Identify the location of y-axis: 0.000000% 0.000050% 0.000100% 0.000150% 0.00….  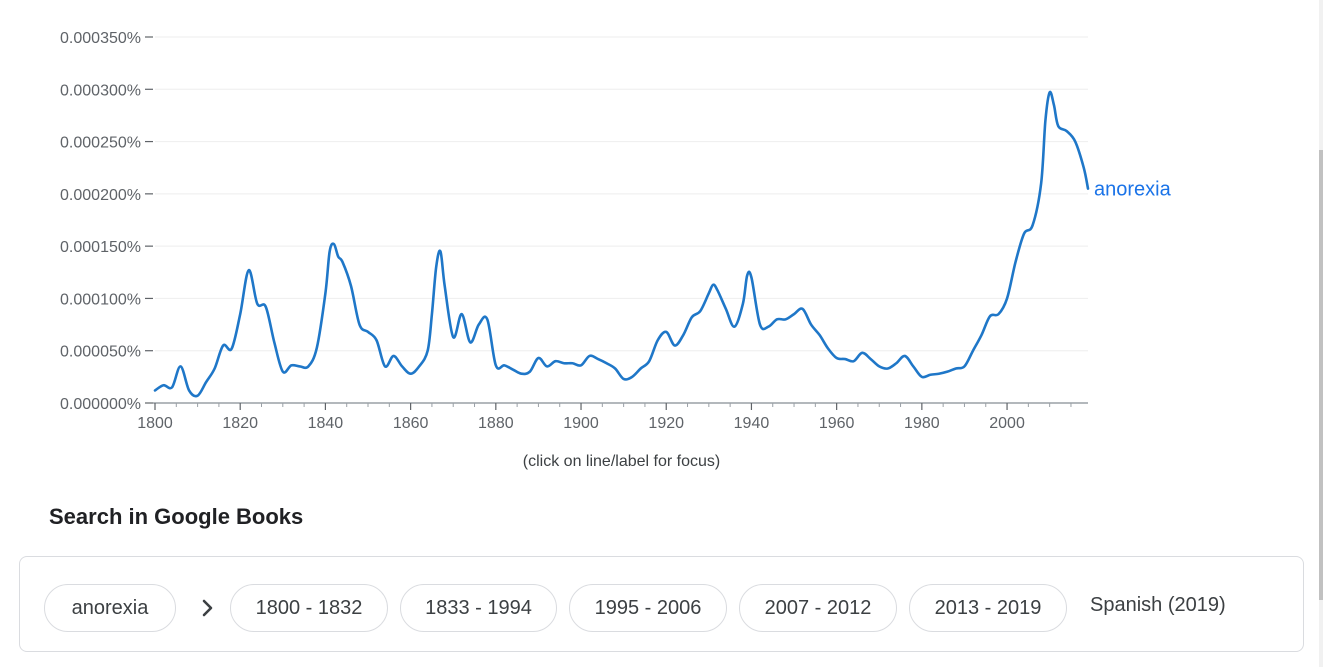
(106, 221).